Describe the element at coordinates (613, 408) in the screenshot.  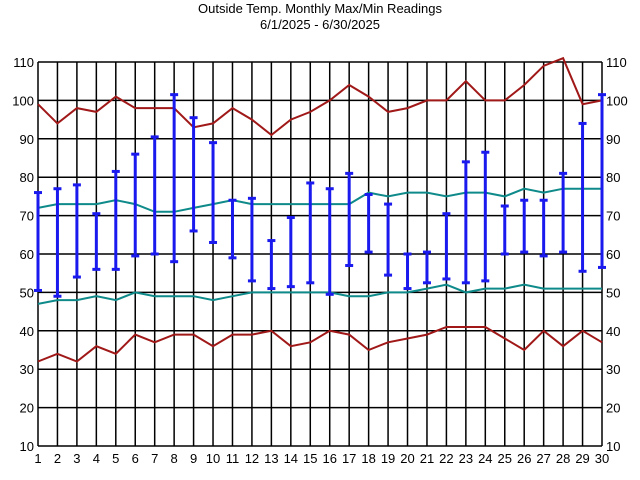
I see `y-tick-label-right: 20` at that location.